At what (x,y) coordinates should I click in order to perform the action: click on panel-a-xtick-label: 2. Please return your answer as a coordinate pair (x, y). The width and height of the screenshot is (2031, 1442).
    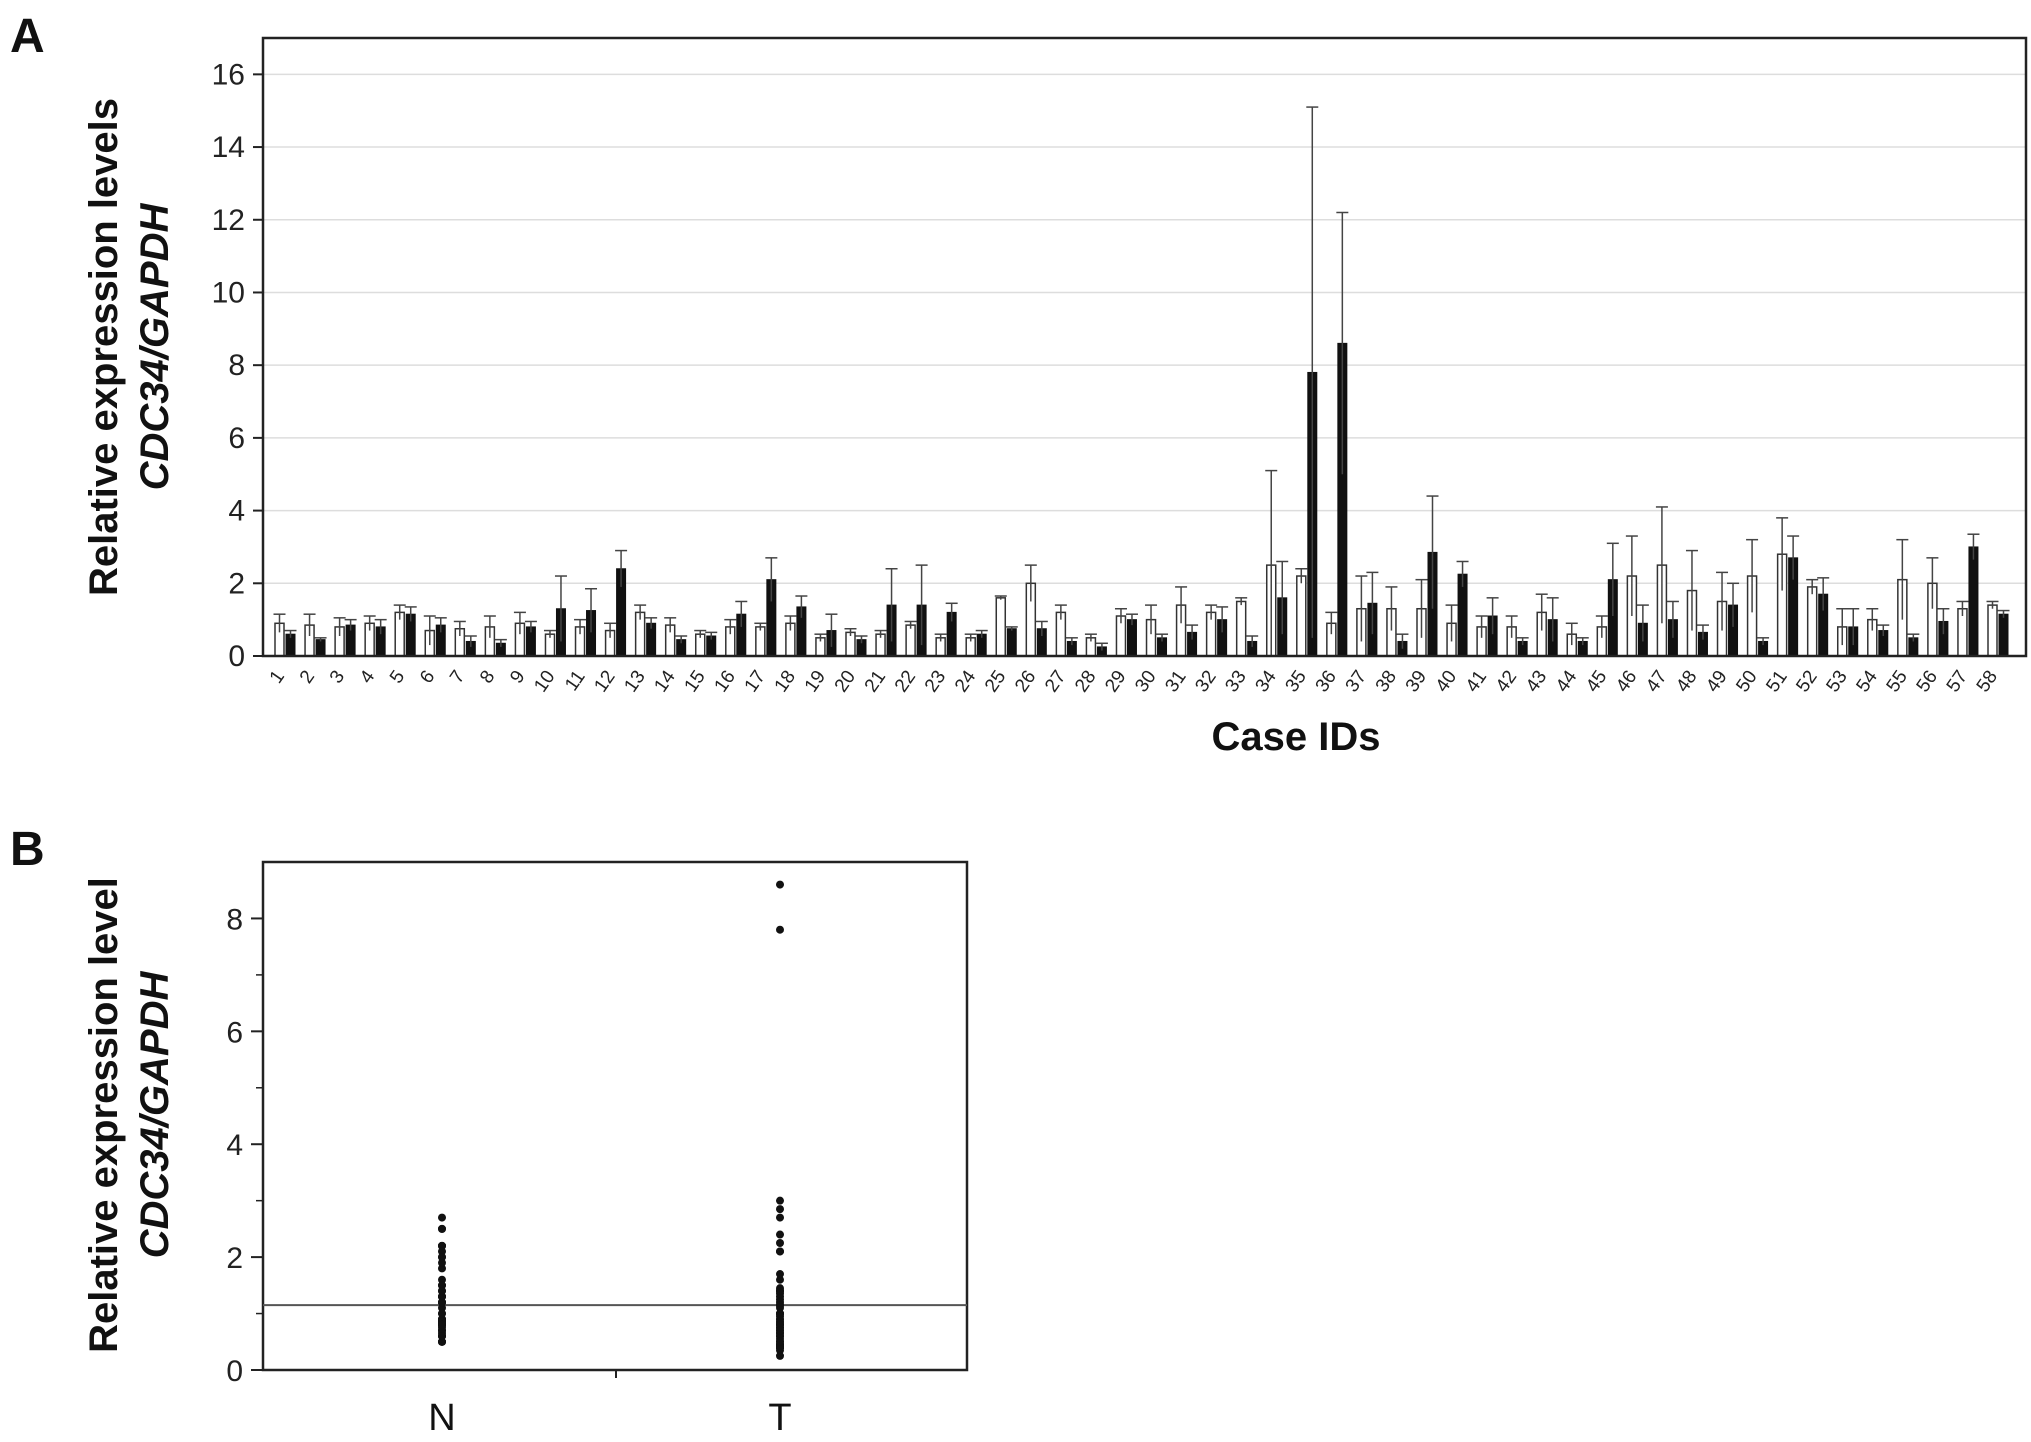
    Looking at the image, I should click on (307, 677).